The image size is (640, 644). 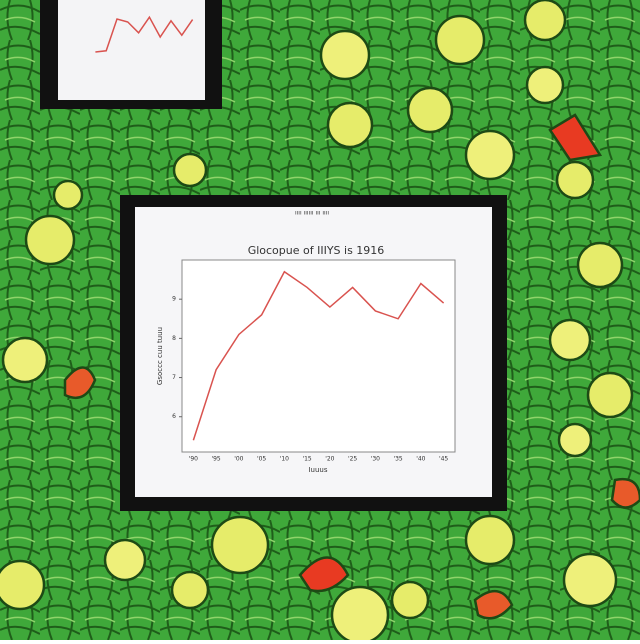 What do you see at coordinates (443, 459) in the screenshot?
I see `x-tick-label: '45` at bounding box center [443, 459].